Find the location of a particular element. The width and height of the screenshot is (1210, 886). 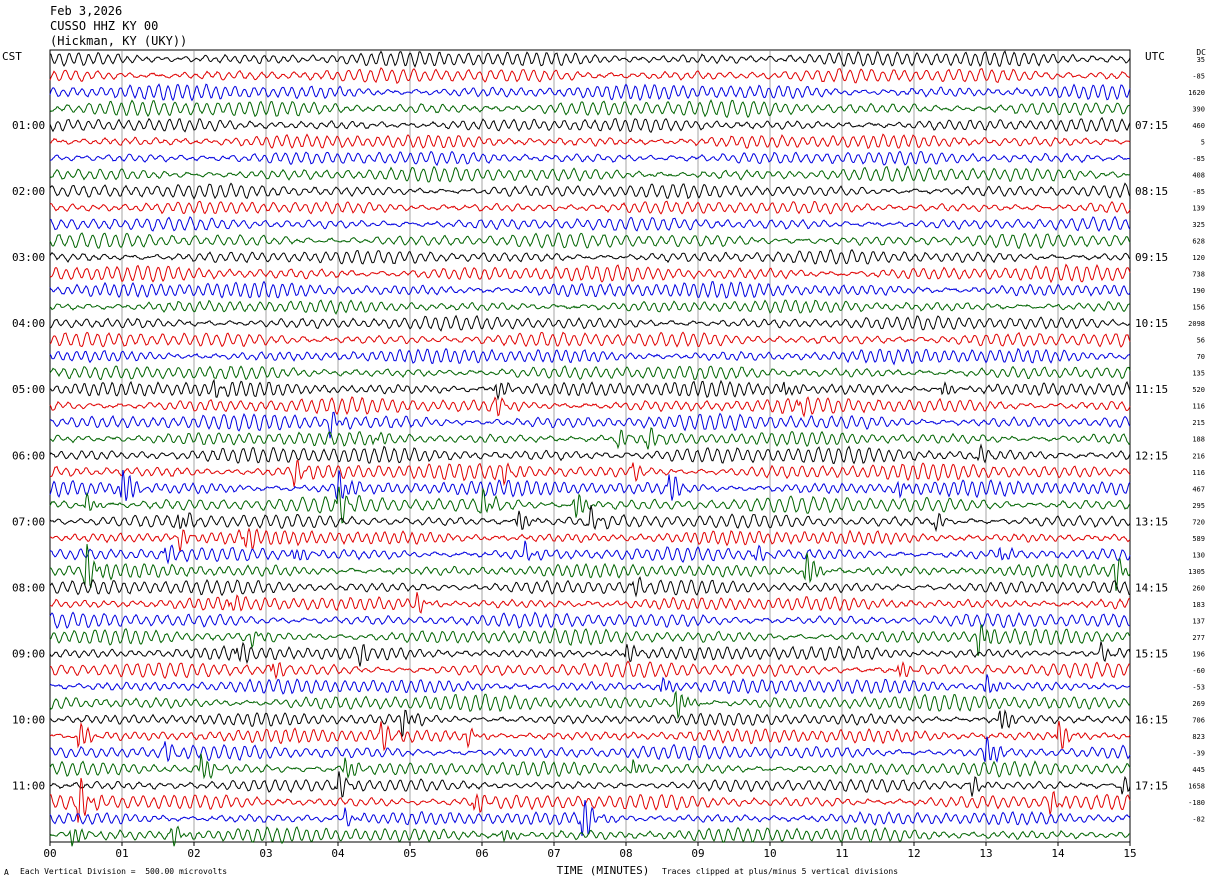

header-station: CUSSO HHZ KY 00 is located at coordinates (104, 26).